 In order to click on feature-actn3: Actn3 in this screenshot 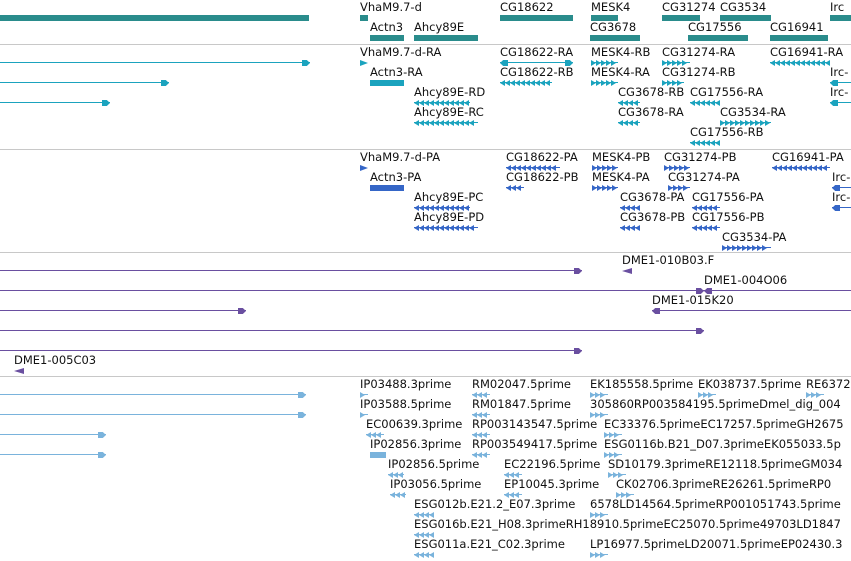, I will do `click(387, 30)`.